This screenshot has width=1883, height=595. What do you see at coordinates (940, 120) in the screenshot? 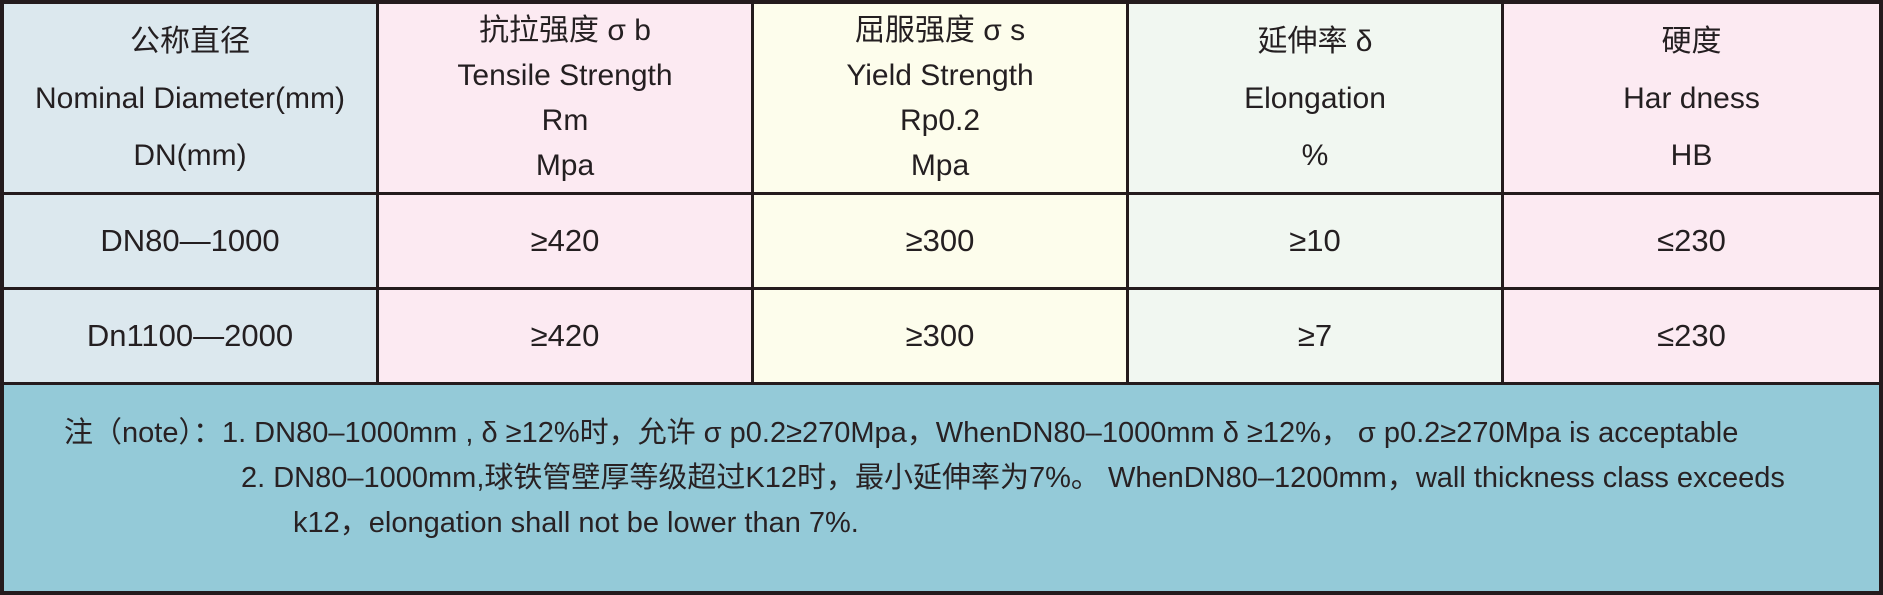
I see `header-line-symbol: Rp0.2` at bounding box center [940, 120].